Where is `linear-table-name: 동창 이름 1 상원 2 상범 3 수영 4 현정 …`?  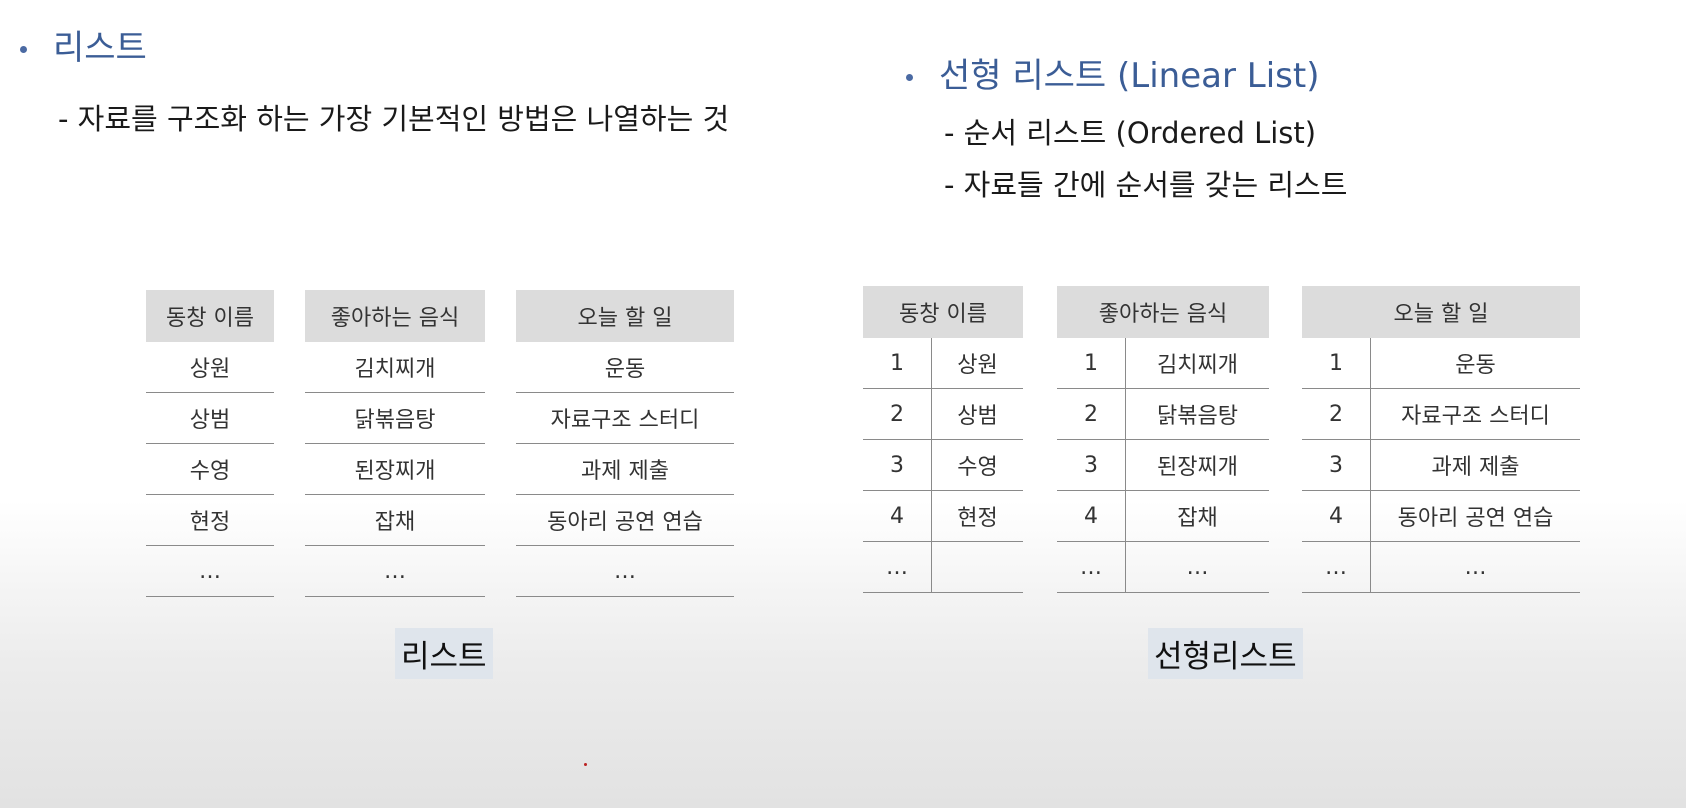
linear-table-name: 동창 이름 1 상원 2 상범 3 수영 4 현정 … is located at coordinates (943, 439).